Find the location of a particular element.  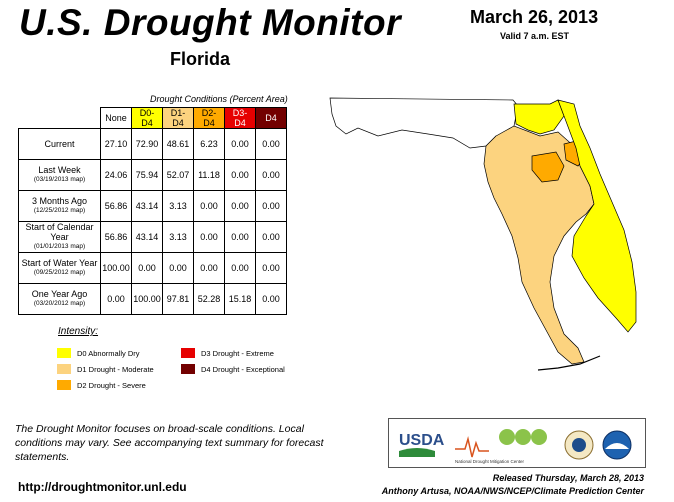

table-row: Current 27.10 72.90 48.61 6.23 0.00 0.00 is located at coordinates (152, 144).